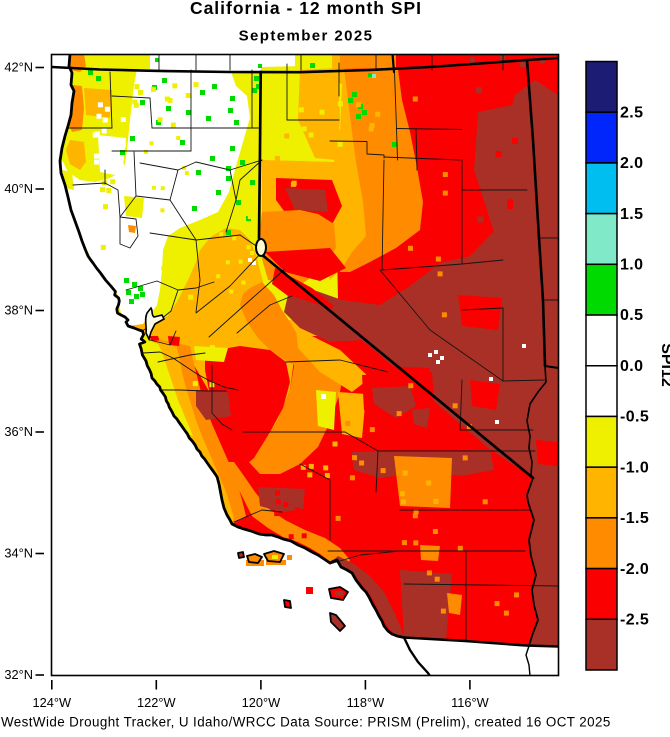 The image size is (670, 737). What do you see at coordinates (631, 265) in the screenshot?
I see `svg-text: 1.0` at bounding box center [631, 265].